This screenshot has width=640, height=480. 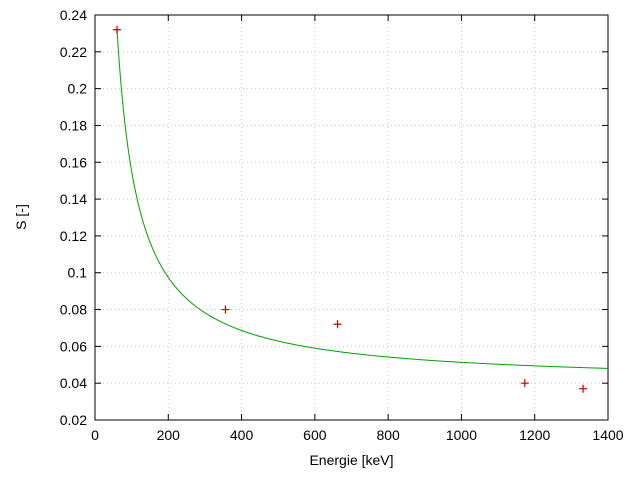 What do you see at coordinates (351, 460) in the screenshot?
I see `x-axis-label: Energie [keV]` at bounding box center [351, 460].